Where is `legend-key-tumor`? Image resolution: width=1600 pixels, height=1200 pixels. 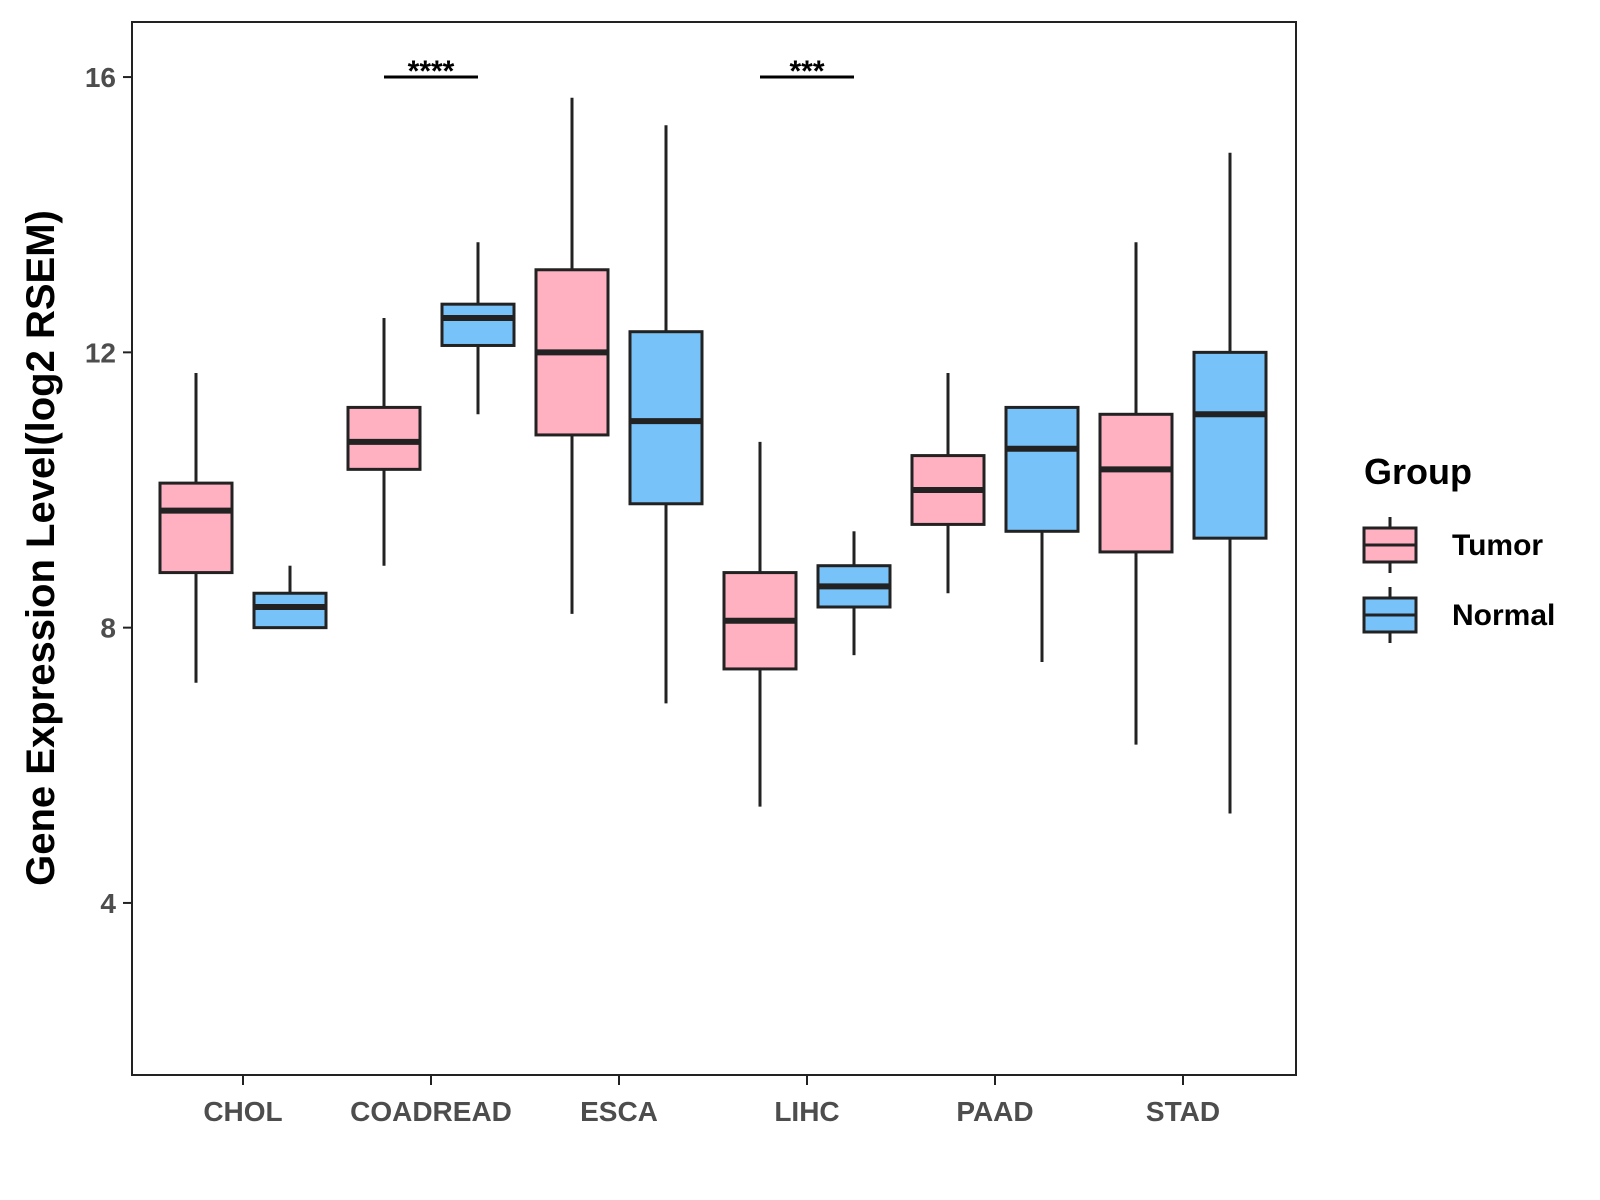 legend-key-tumor is located at coordinates (1390, 545).